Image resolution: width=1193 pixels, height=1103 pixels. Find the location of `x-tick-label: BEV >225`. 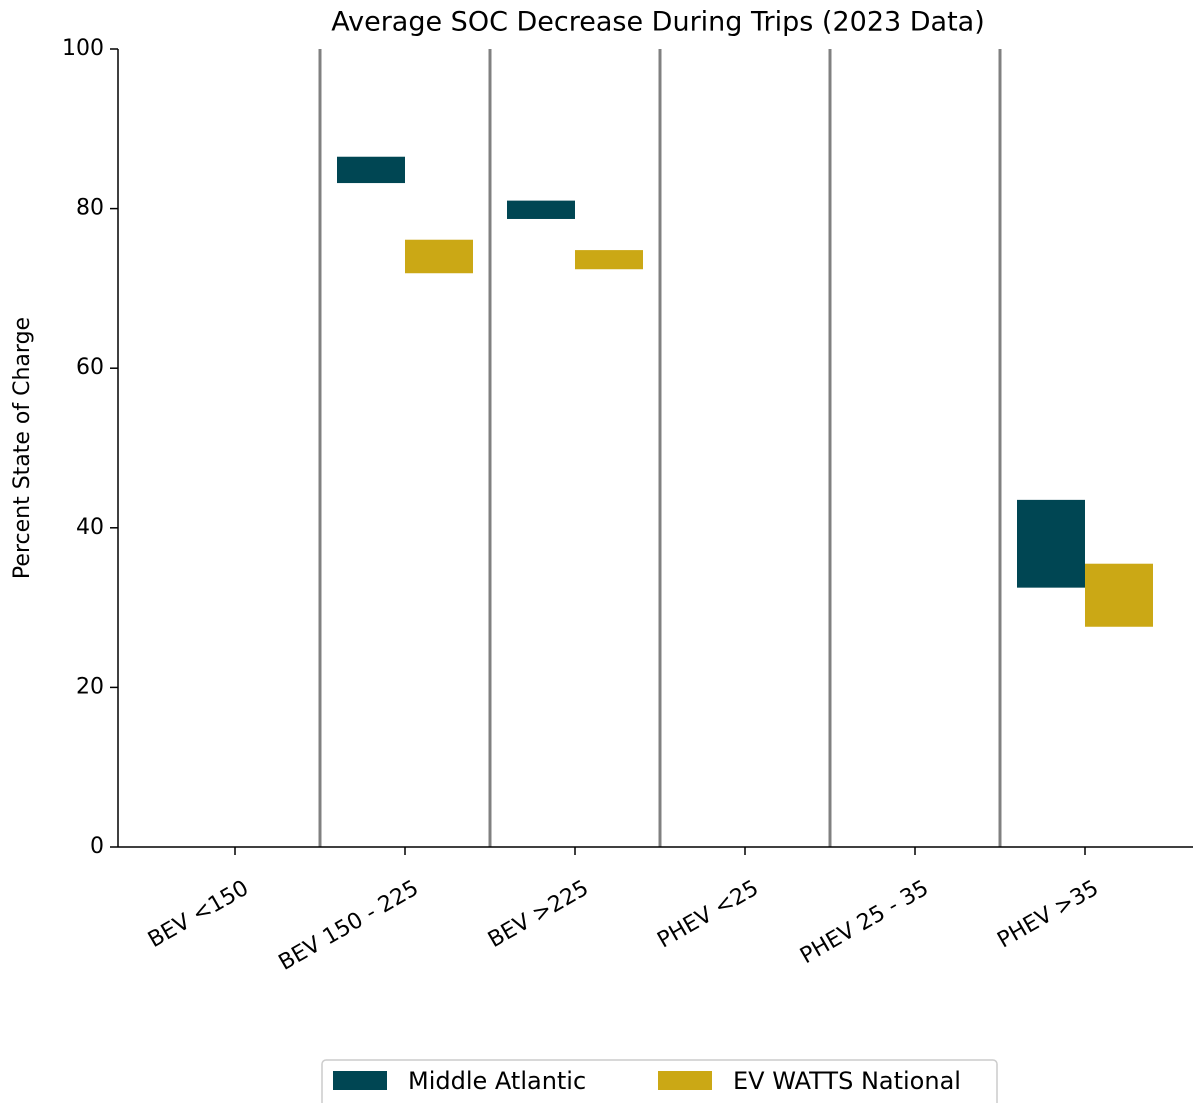

x-tick-label: BEV >225 is located at coordinates (538, 914).